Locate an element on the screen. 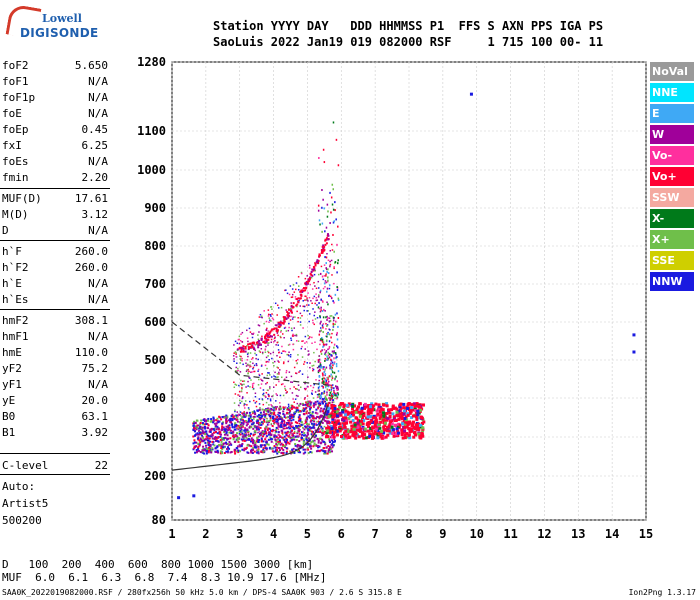  param-value: N/A is located at coordinates (98, 299).